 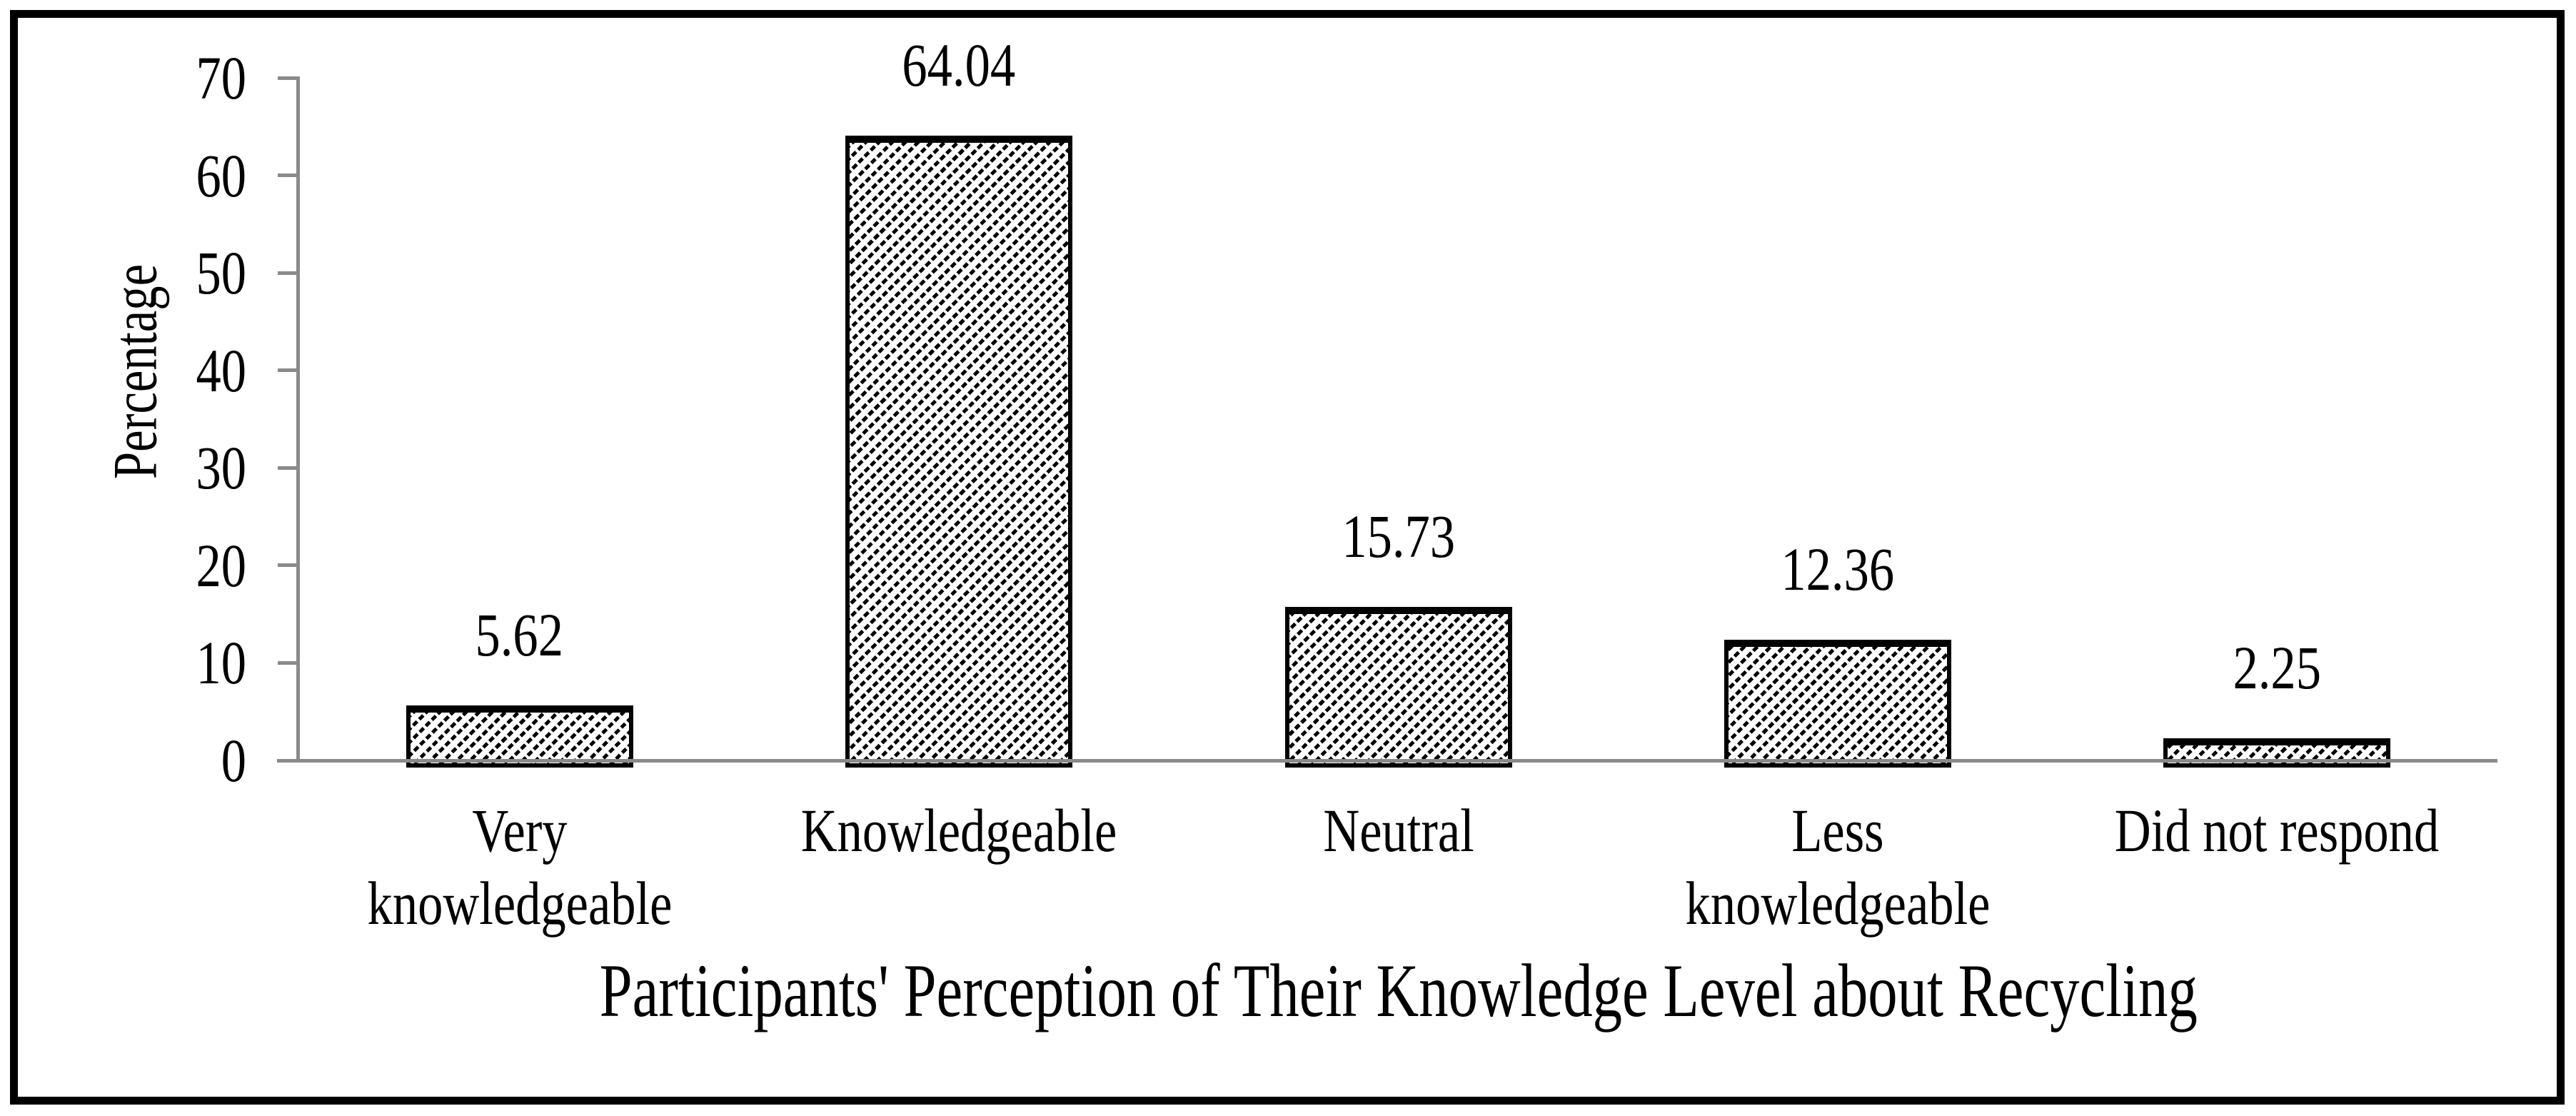 I want to click on category-label-text: Very knowledgeable, so click(x=520, y=866).